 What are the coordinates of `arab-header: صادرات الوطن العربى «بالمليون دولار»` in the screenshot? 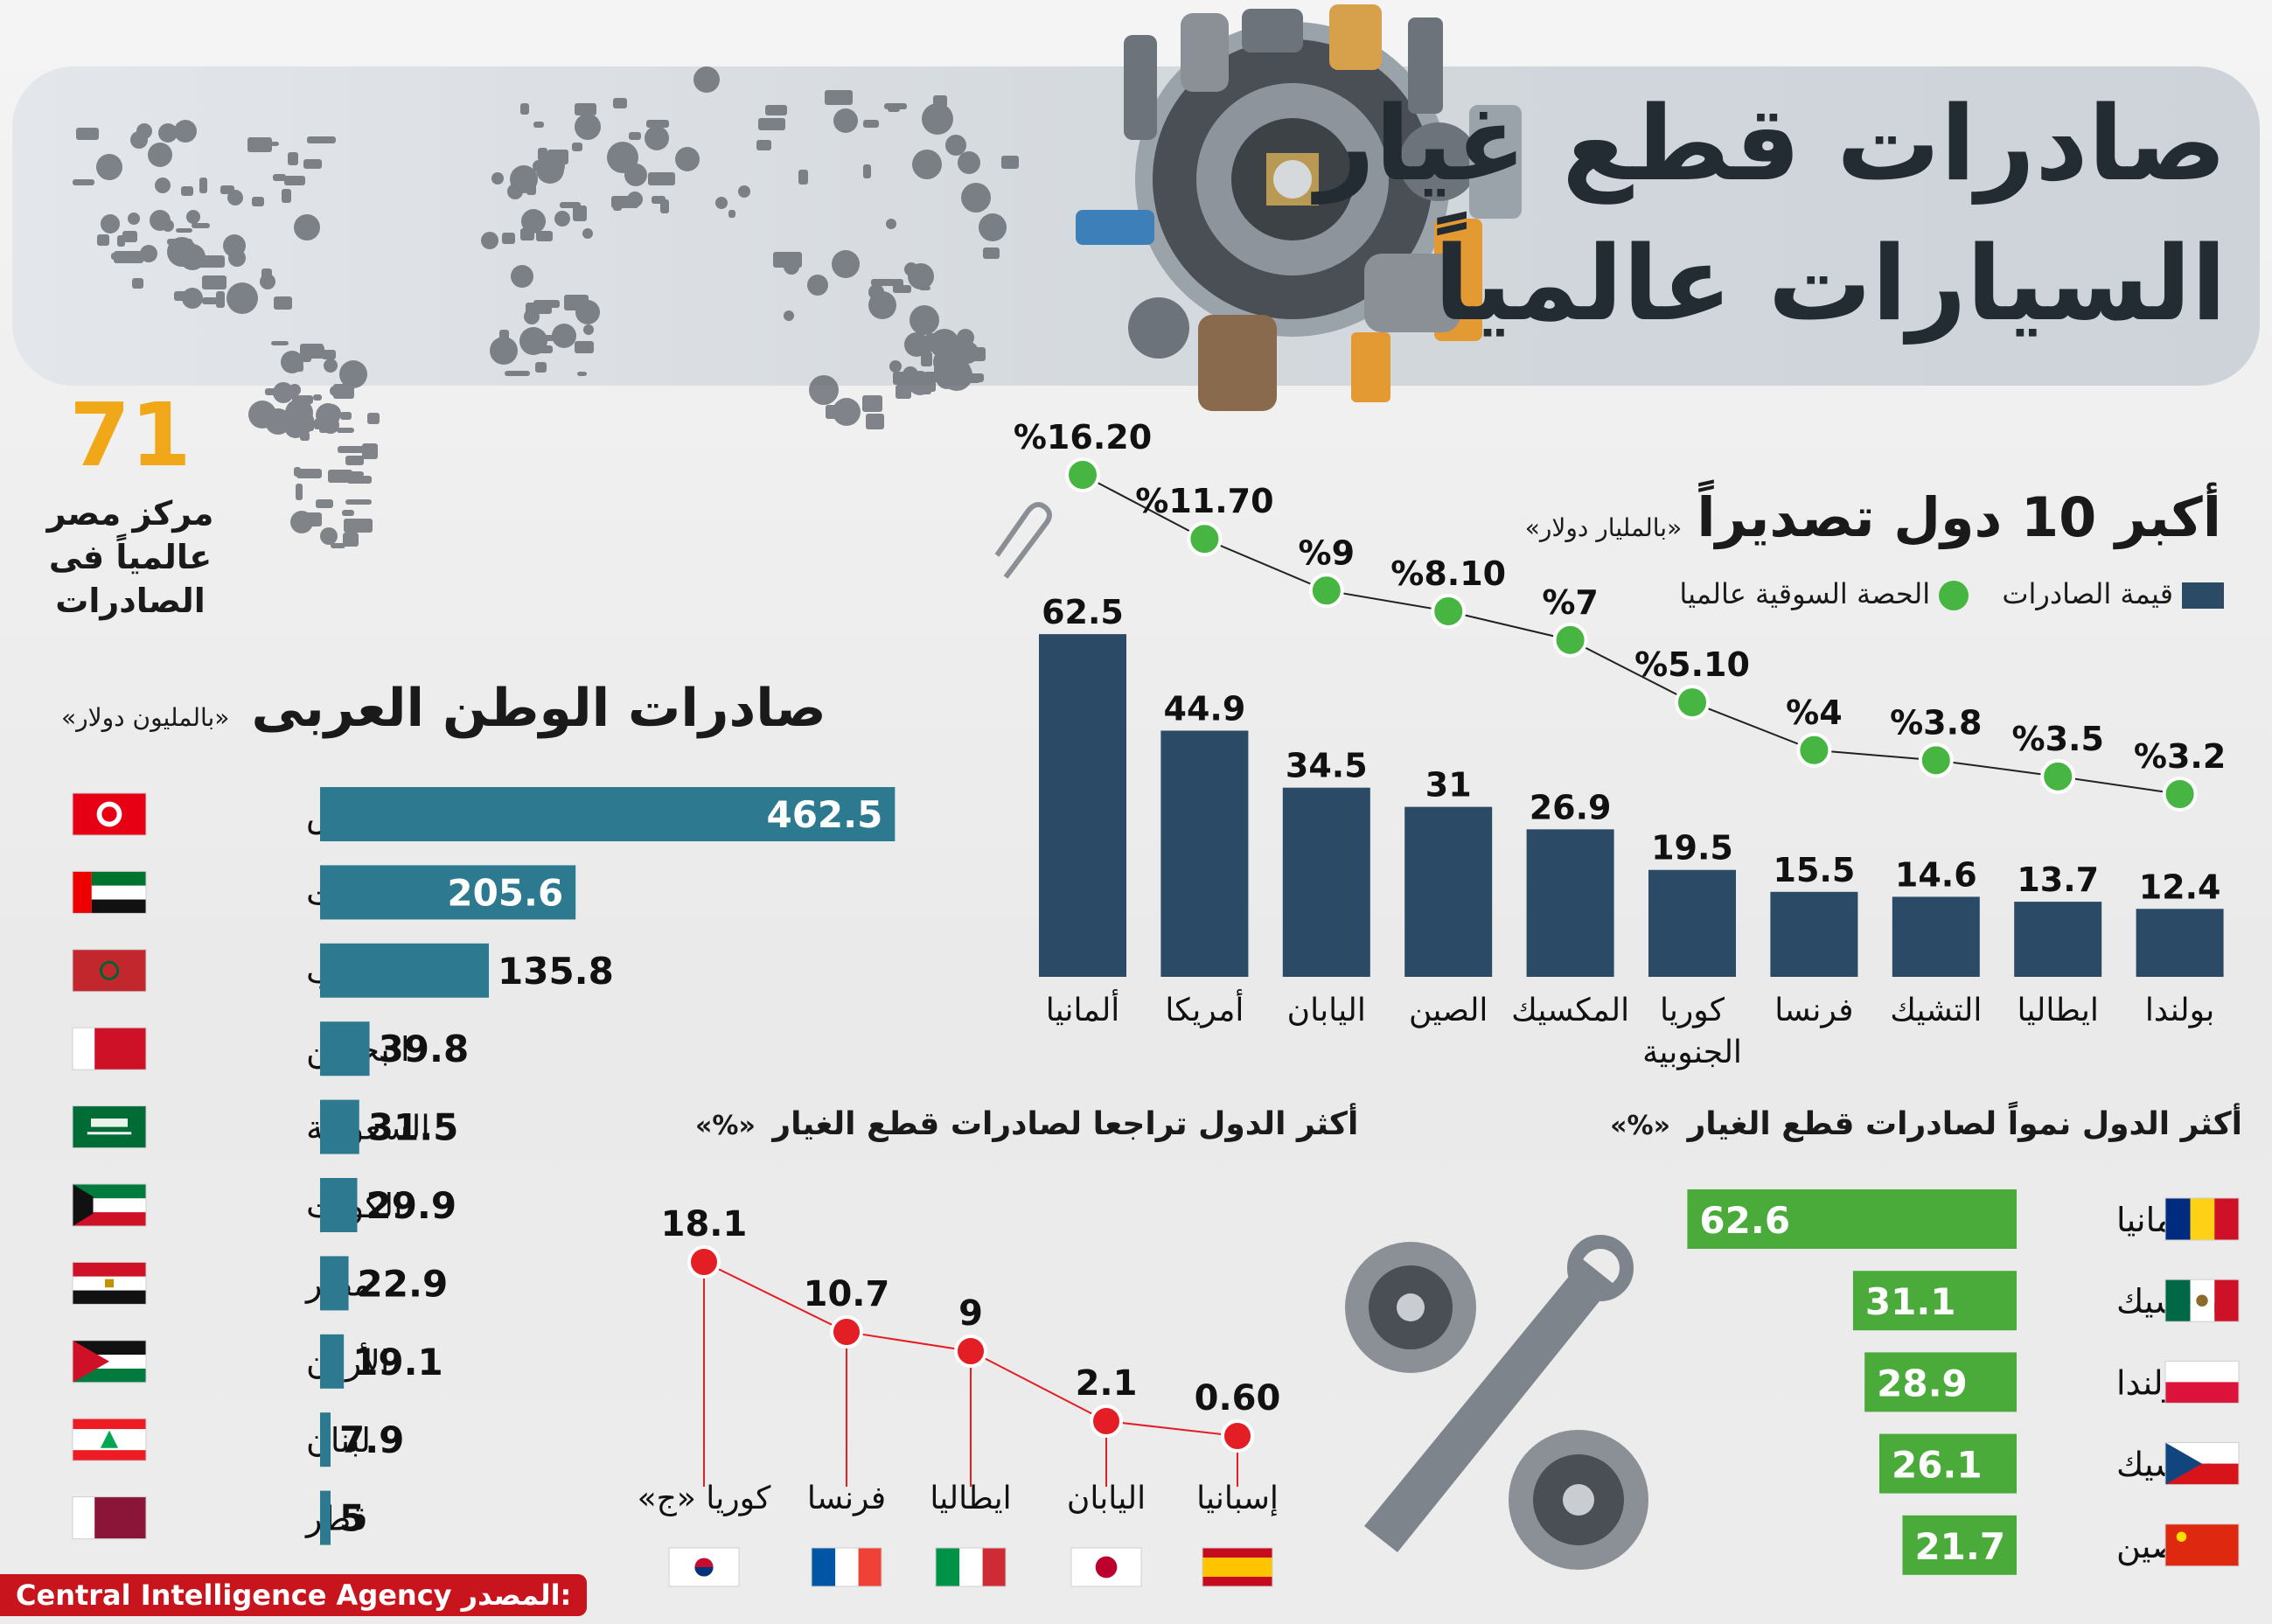 It's located at (444, 708).